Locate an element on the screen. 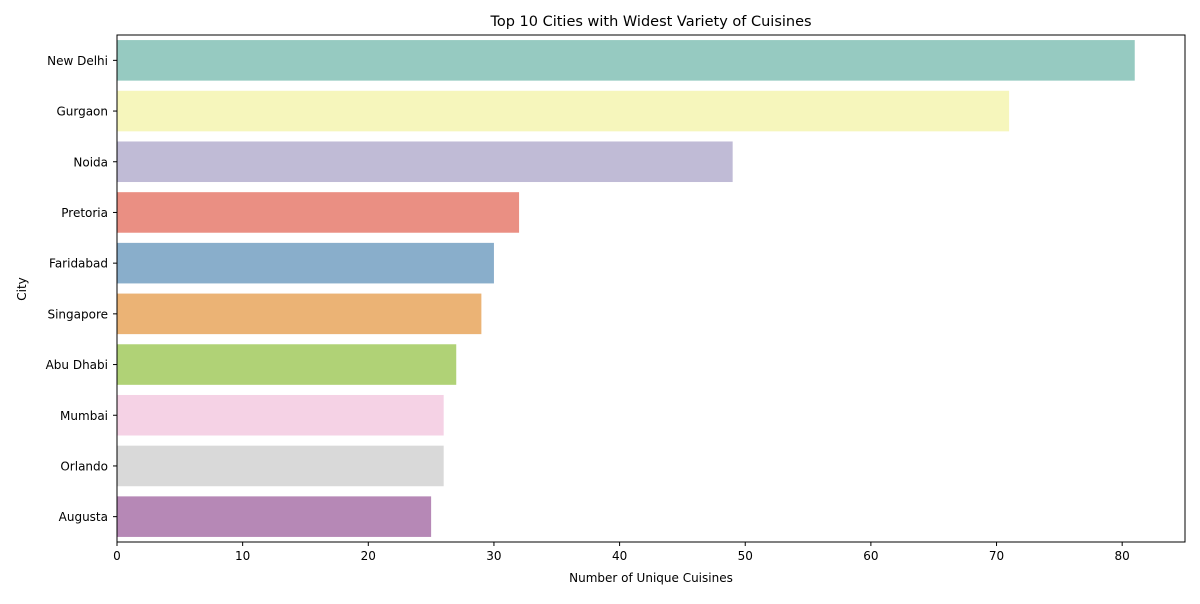  x-axis-label: Number of Unique Cuisines is located at coordinates (651, 578).